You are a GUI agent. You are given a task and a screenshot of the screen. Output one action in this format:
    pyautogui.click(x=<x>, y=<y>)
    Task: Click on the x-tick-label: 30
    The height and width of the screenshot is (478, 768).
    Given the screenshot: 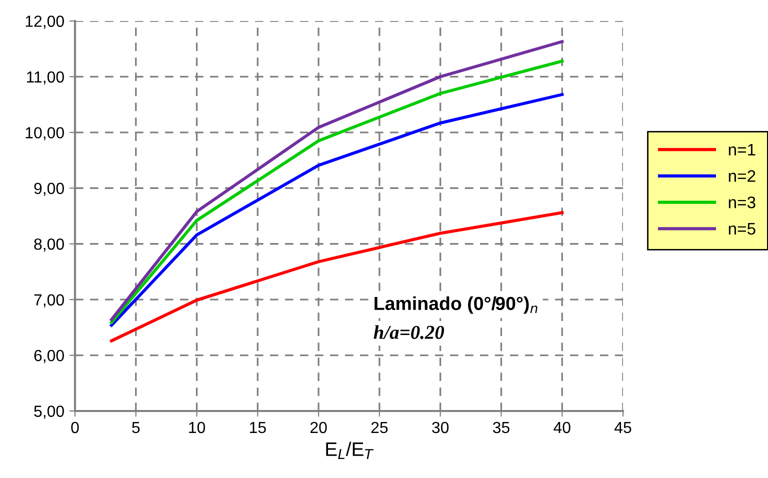 What is the action you would take?
    pyautogui.click(x=440, y=428)
    